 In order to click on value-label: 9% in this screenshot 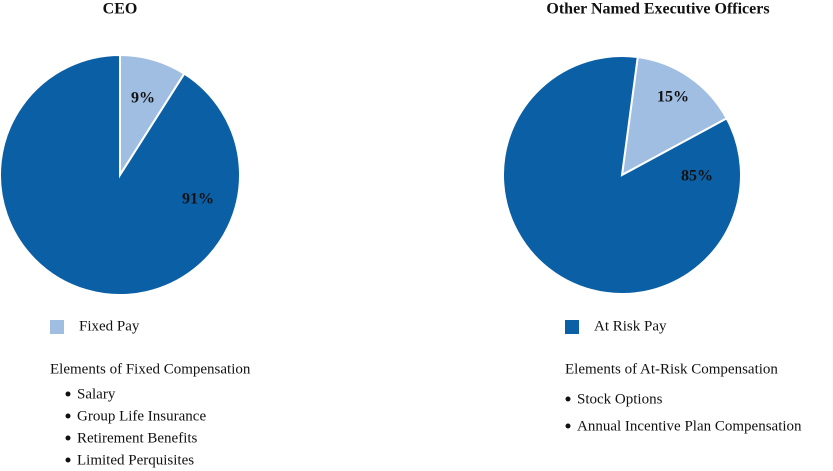, I will do `click(143, 98)`.